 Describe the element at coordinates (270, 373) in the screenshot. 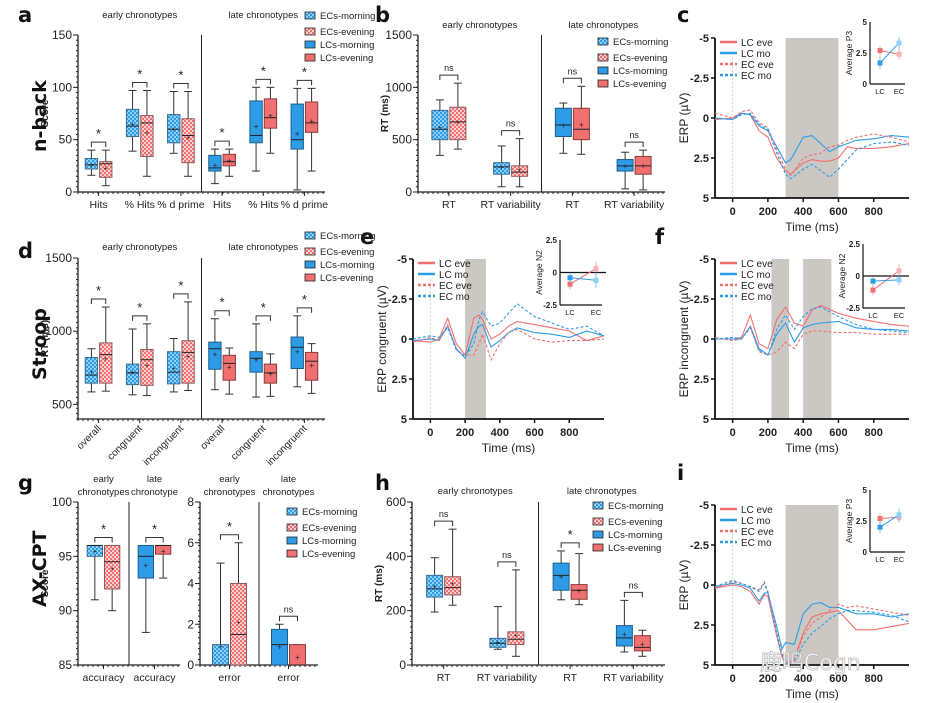

I see `box-LCs-evening` at that location.